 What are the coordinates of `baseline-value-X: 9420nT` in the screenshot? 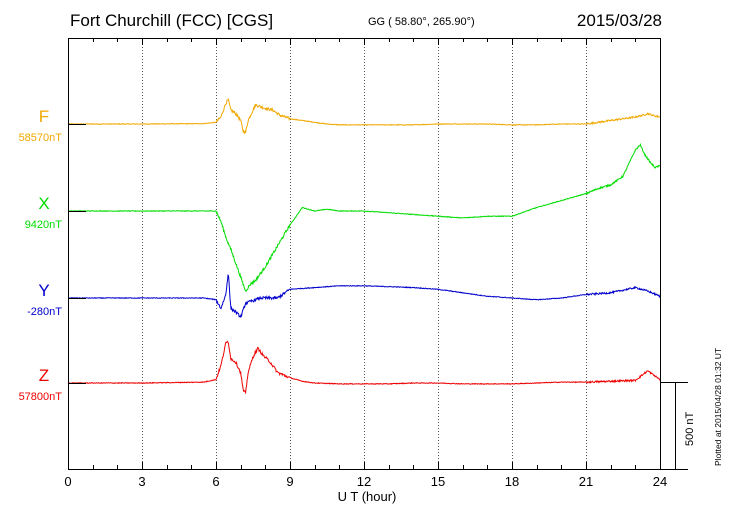 It's located at (44, 225).